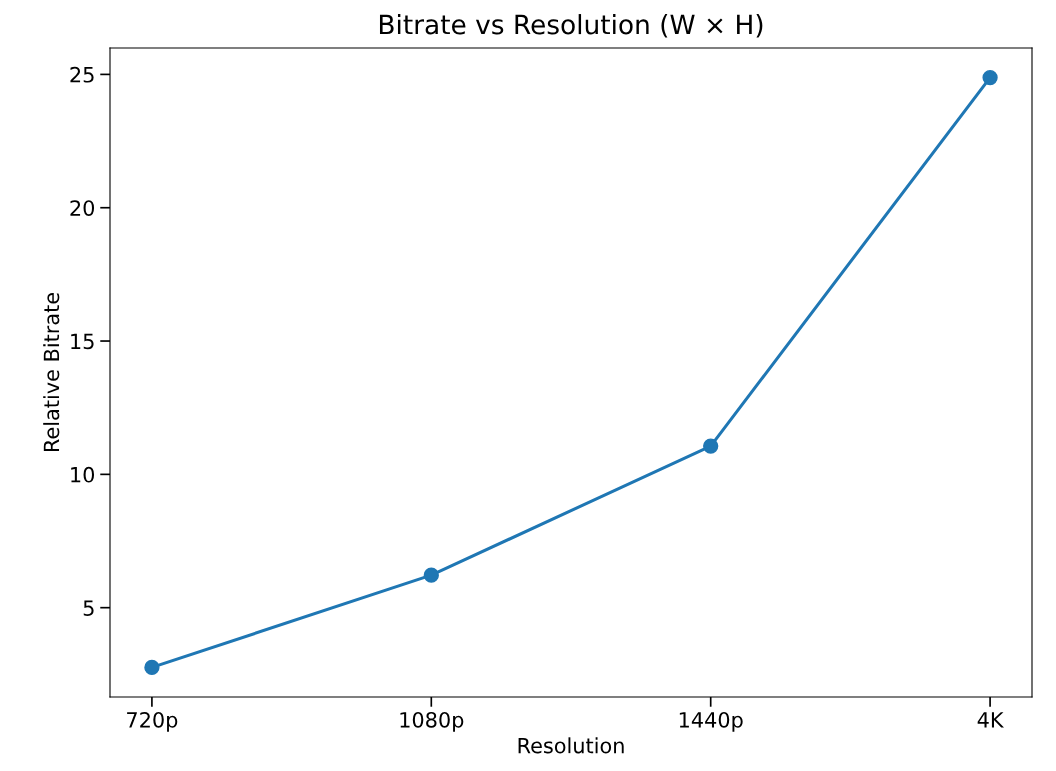 The width and height of the screenshot is (1056, 771). What do you see at coordinates (82, 208) in the screenshot?
I see `y-tick-label: 20` at bounding box center [82, 208].